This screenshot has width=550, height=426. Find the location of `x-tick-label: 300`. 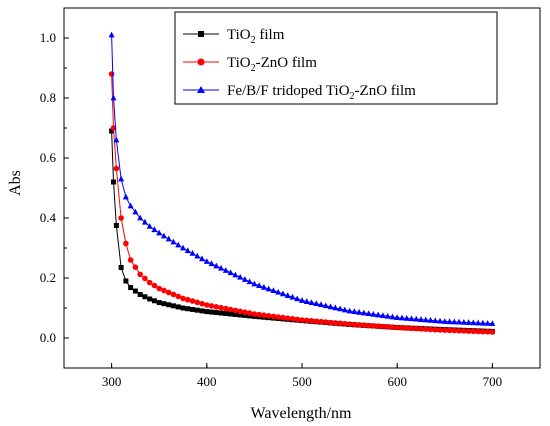

x-tick-label: 300 is located at coordinates (112, 381).